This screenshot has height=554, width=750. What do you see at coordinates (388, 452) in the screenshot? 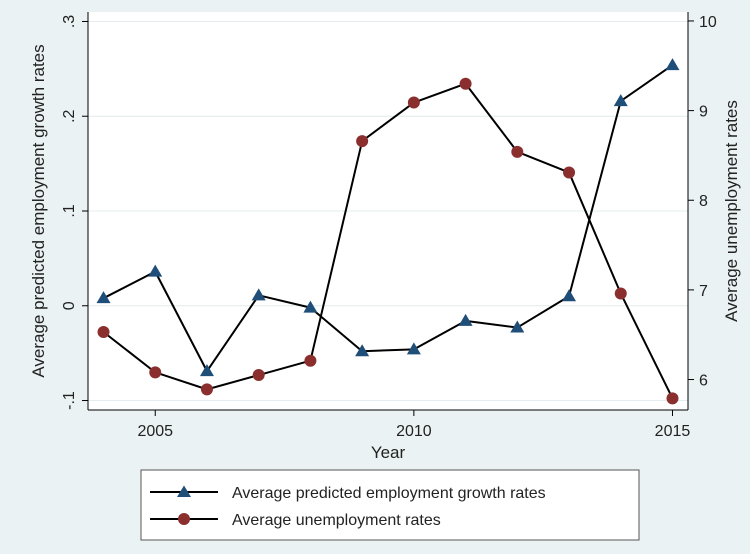
I see `x-axis-title: Year` at bounding box center [388, 452].